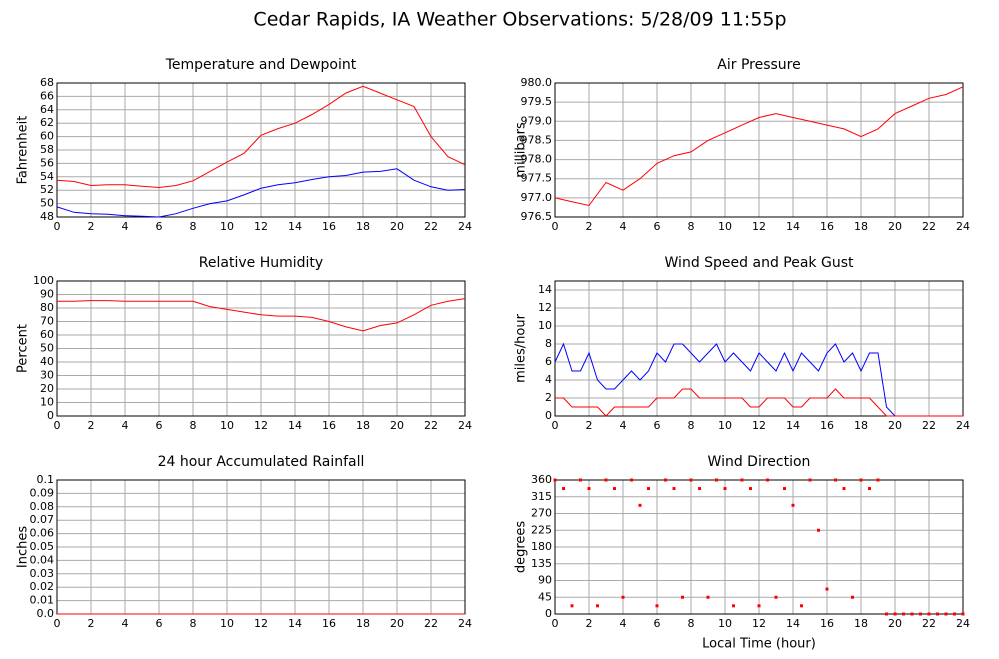 The width and height of the screenshot is (999, 659). Describe the element at coordinates (545, 307) in the screenshot. I see `y-tick-label: 12` at that location.